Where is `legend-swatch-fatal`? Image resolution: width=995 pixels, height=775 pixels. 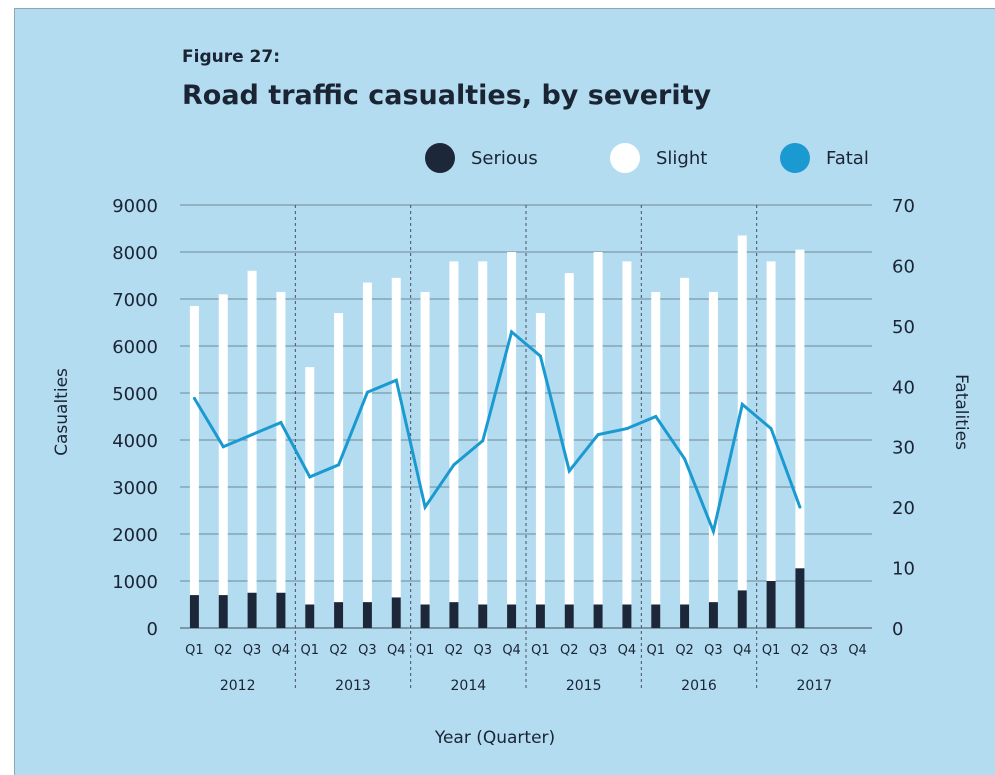
legend-swatch-fatal is located at coordinates (795, 158).